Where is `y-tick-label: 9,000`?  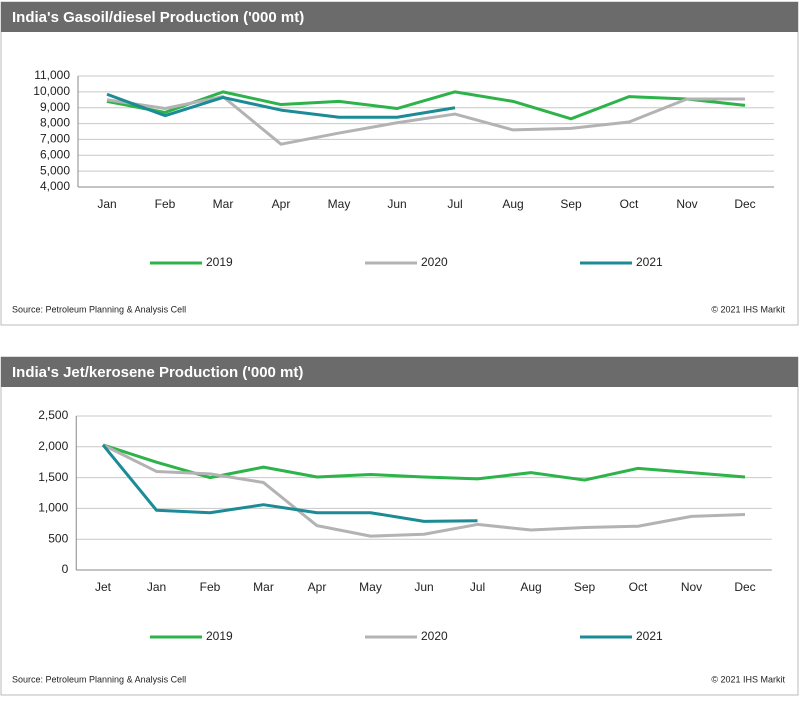 y-tick-label: 9,000 is located at coordinates (55, 107).